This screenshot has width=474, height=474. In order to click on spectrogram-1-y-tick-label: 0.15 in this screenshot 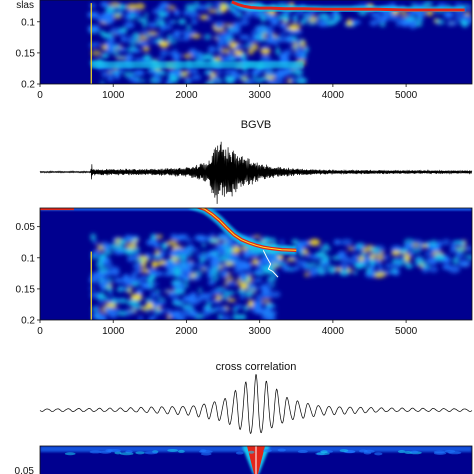, I will do `click(26, 53)`.